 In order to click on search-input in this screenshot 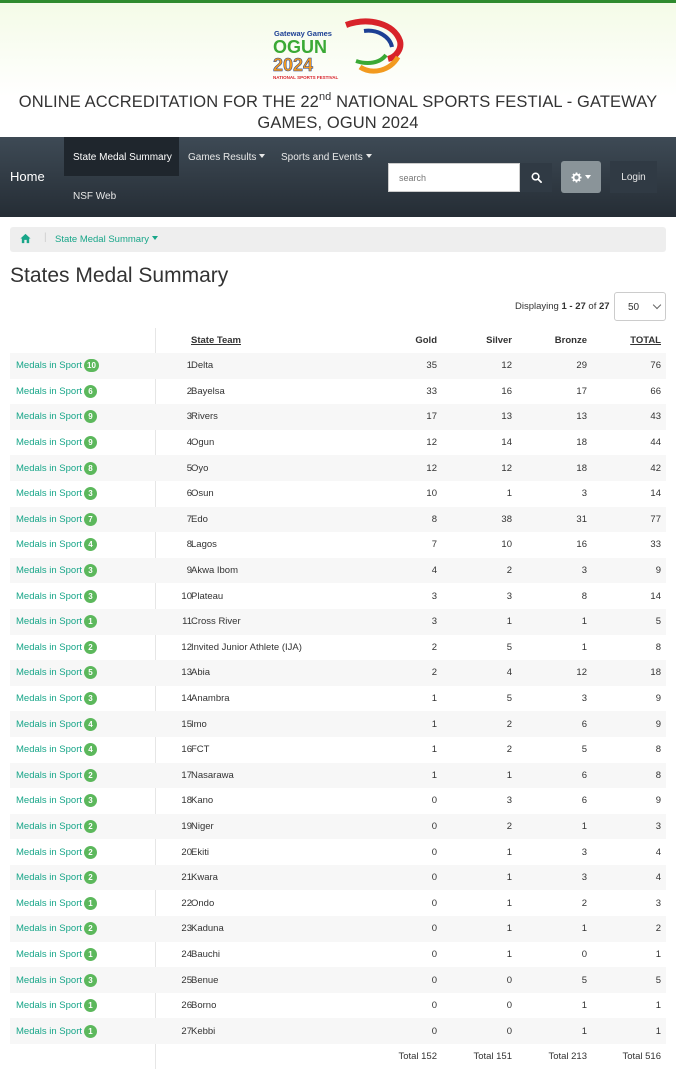, I will do `click(454, 177)`.